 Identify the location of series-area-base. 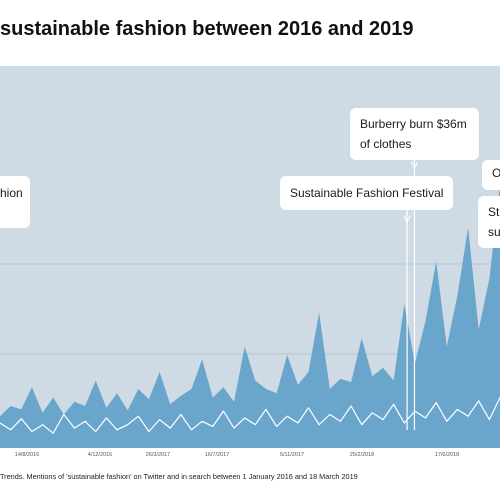
(250, 444).